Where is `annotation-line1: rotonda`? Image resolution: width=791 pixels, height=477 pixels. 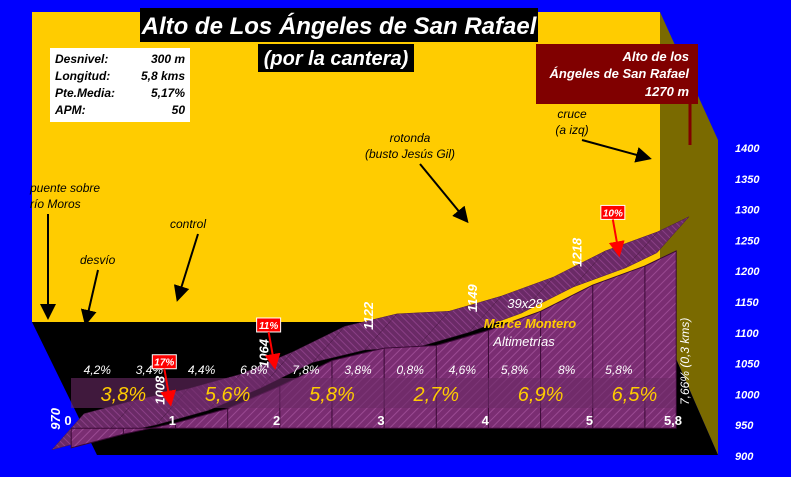 annotation-line1: rotonda is located at coordinates (410, 138).